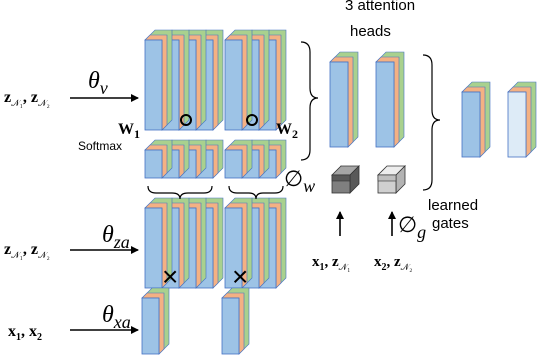  Describe the element at coordinates (299, 181) in the screenshot. I see `phi-w-label: ∅w` at that location.